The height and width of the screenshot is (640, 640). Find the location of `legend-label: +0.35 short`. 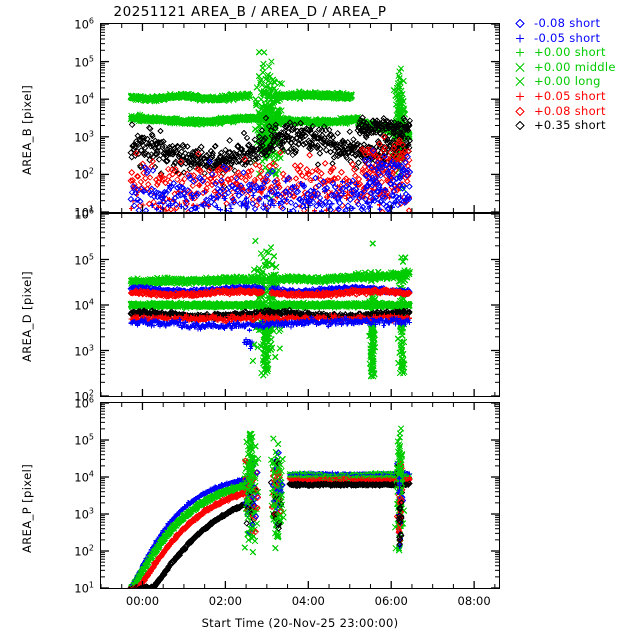

legend-label: +0.35 short is located at coordinates (570, 125).